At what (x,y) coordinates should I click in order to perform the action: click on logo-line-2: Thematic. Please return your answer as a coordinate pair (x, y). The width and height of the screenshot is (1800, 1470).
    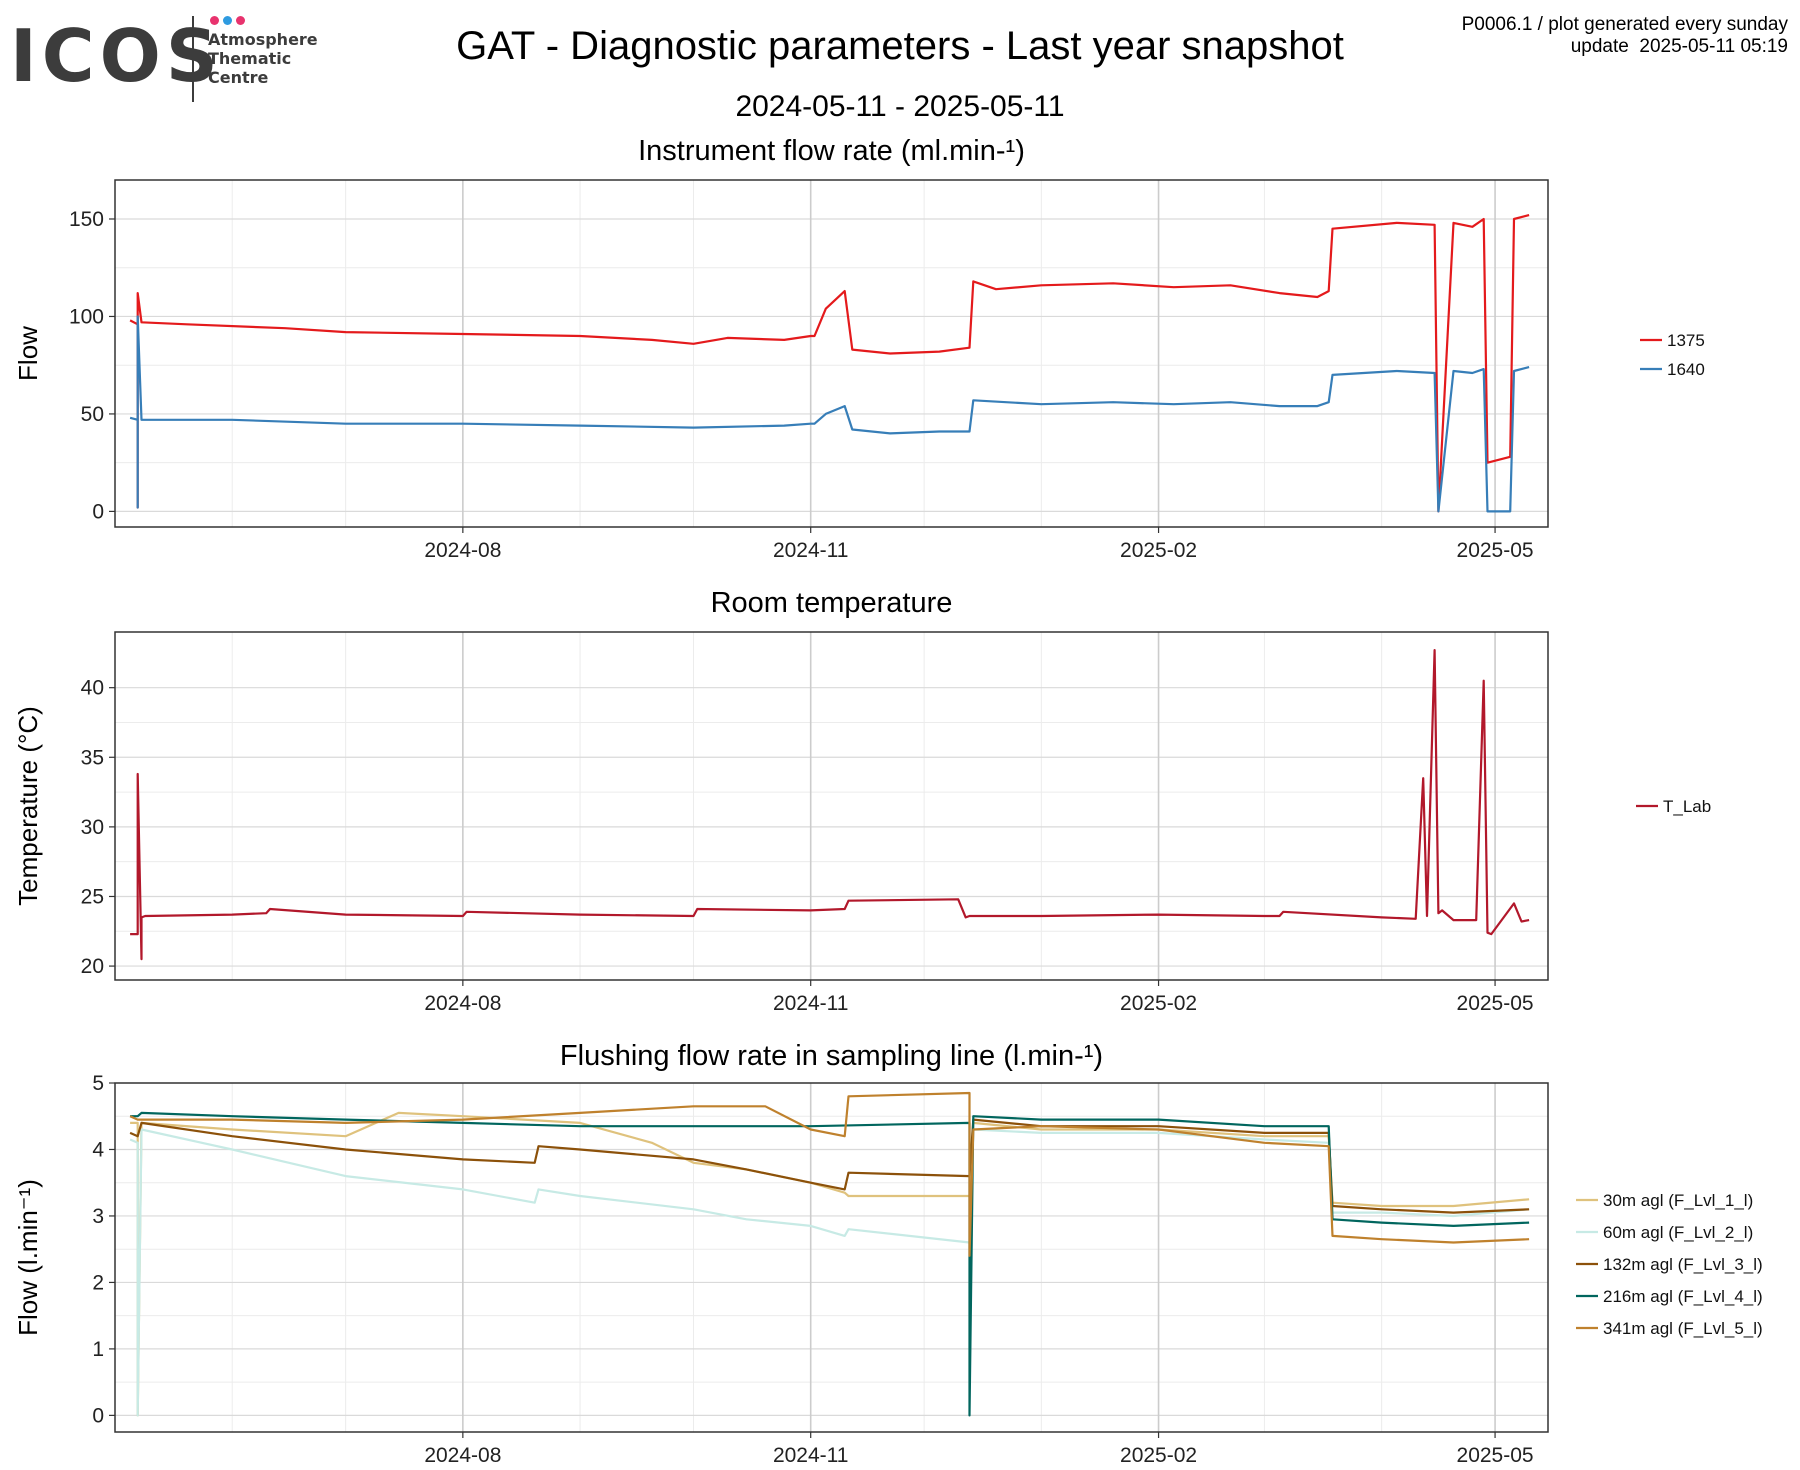
    Looking at the image, I should click on (250, 58).